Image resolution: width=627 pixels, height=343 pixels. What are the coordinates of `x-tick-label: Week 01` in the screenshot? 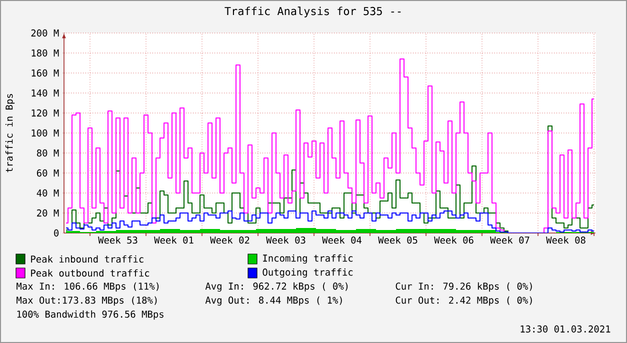 It's located at (174, 240).